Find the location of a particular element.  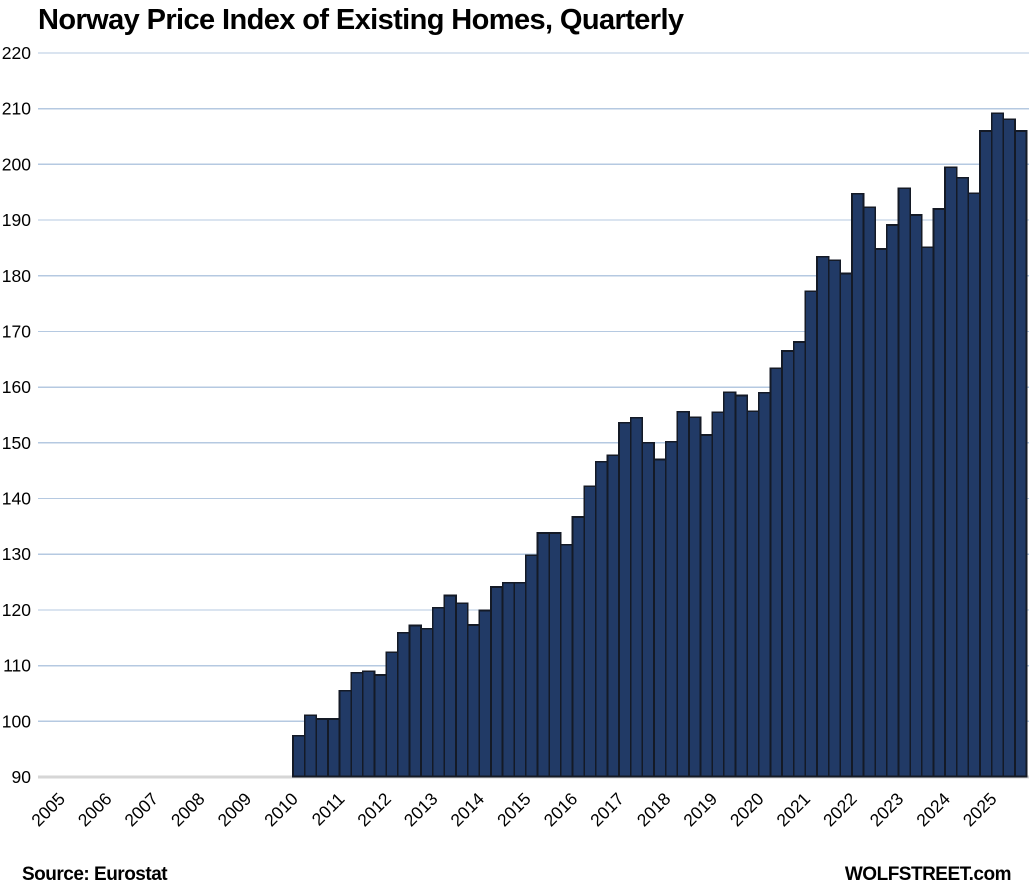

y-axis-label: 220 is located at coordinates (16, 53).